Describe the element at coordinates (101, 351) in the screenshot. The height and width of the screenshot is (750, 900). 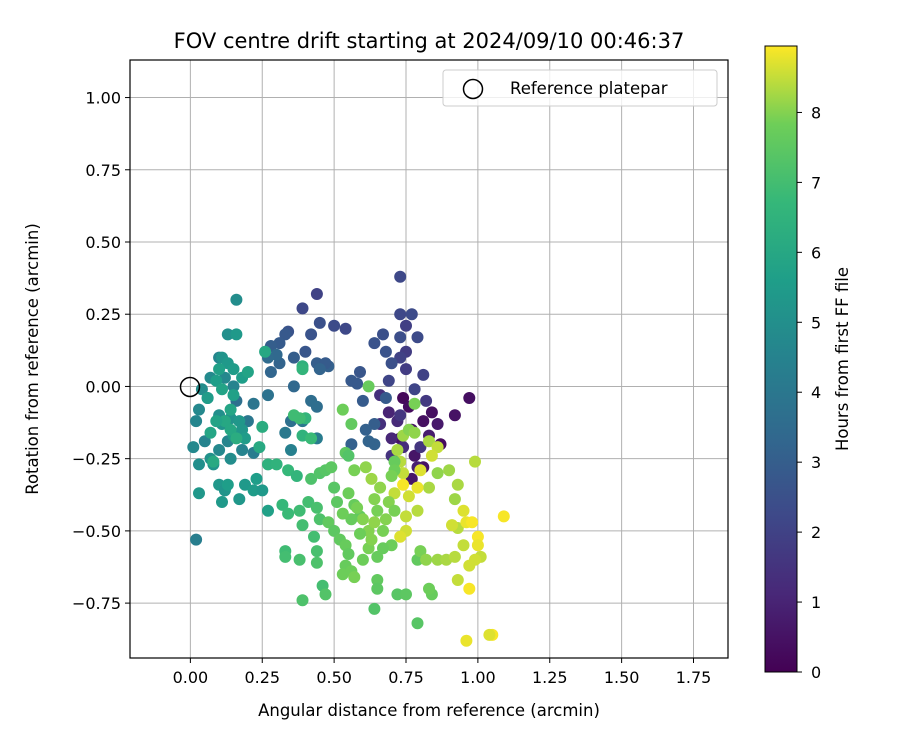
I see `y-axis-ticks: 1.00 0.75 0.50 0.25 0.00 −0.25 −0.50 −0.75` at that location.